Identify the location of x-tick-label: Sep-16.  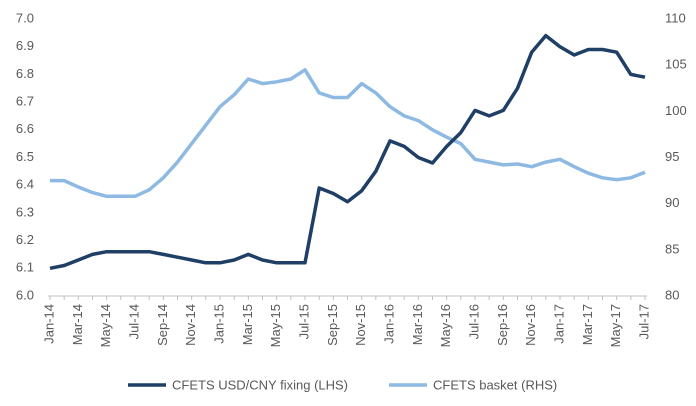
(502, 325).